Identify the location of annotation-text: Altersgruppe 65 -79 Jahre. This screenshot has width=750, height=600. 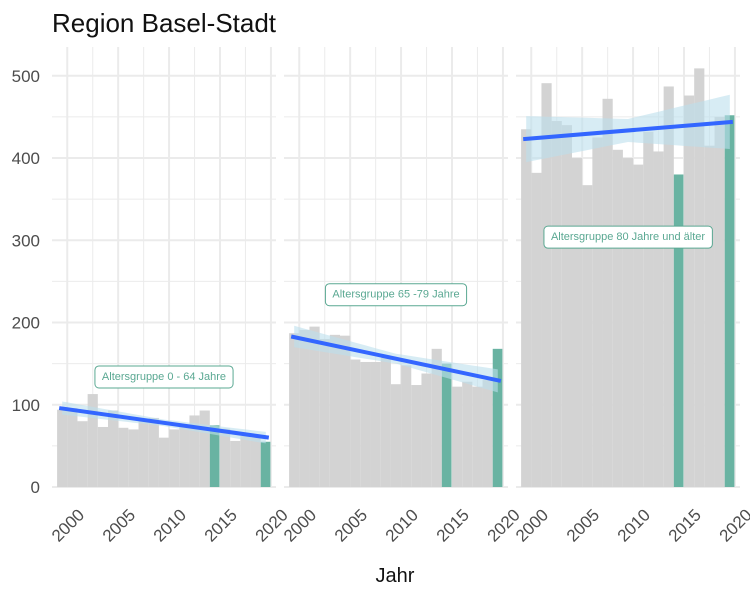
(395, 295).